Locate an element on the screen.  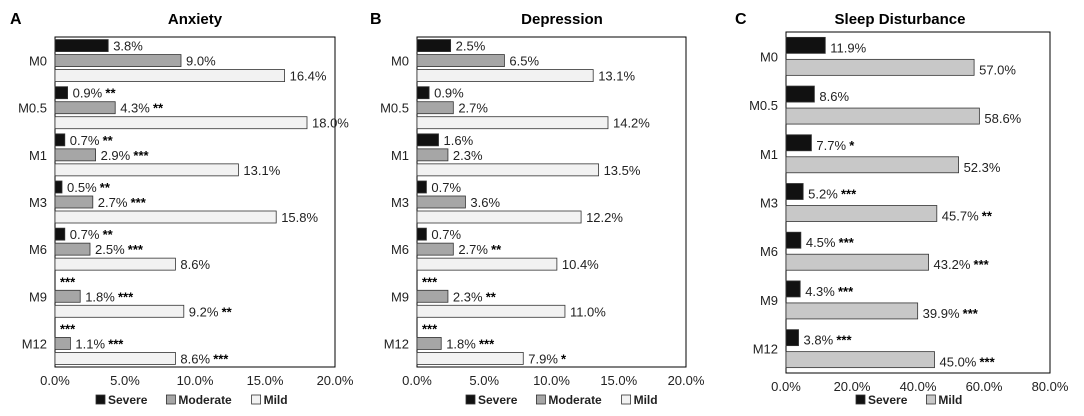
legend-swatch-mild is located at coordinates (256, 399).